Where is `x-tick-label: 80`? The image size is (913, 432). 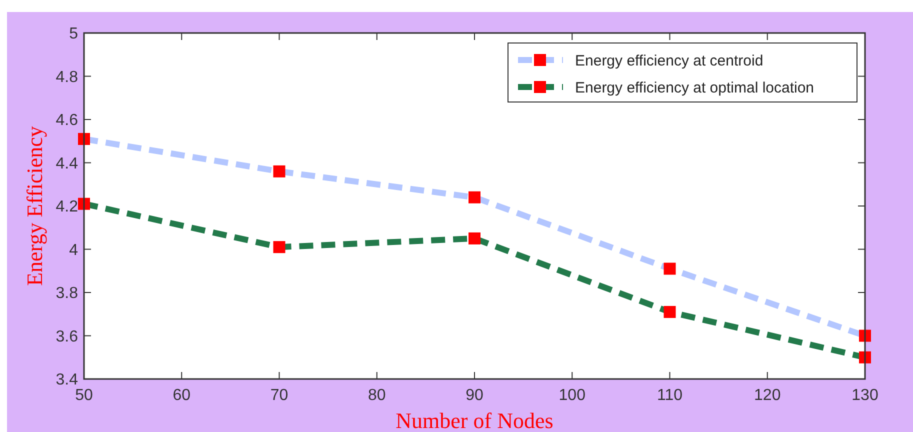
x-tick-label: 80 is located at coordinates (377, 395).